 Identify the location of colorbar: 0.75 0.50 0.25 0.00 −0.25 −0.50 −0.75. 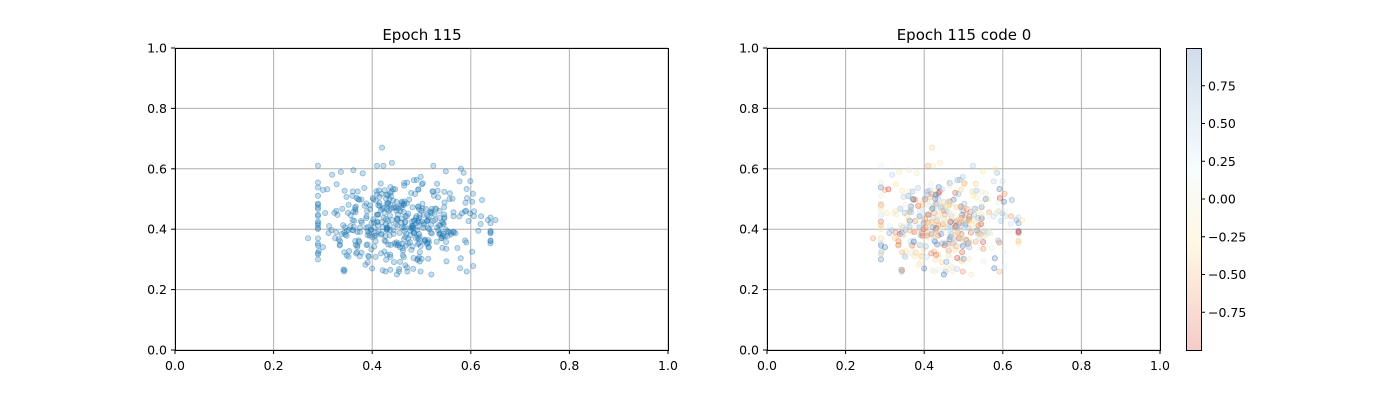
(1216, 199).